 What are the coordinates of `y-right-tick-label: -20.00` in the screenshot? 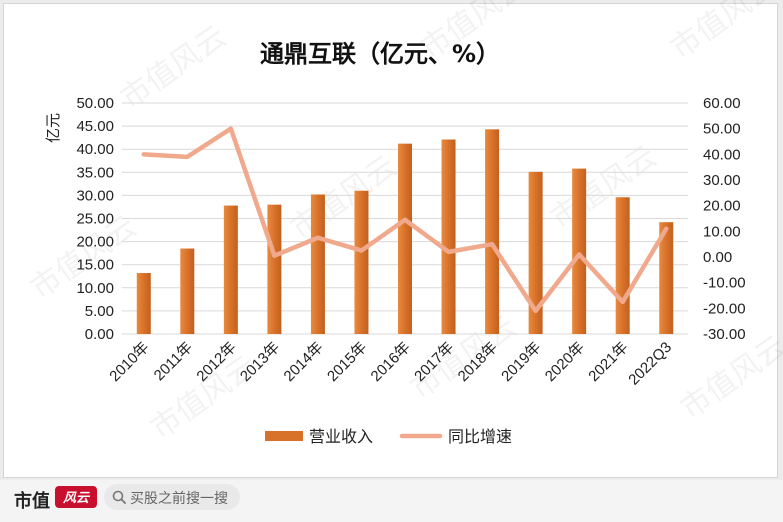 It's located at (724, 308).